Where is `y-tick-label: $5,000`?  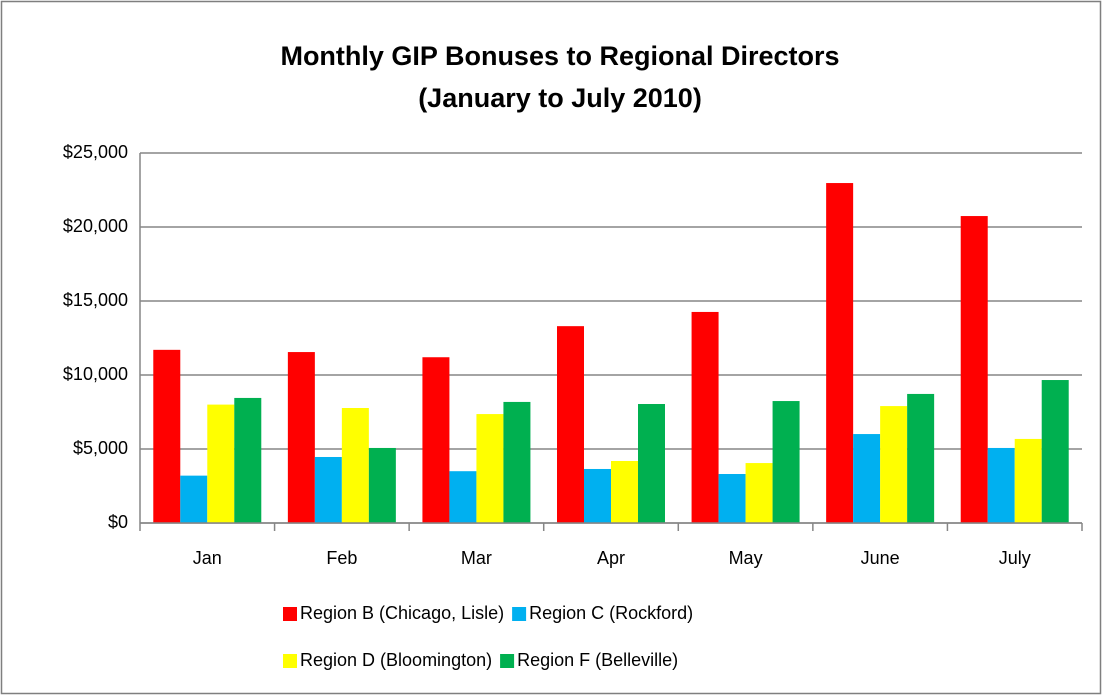 y-tick-label: $5,000 is located at coordinates (100, 448).